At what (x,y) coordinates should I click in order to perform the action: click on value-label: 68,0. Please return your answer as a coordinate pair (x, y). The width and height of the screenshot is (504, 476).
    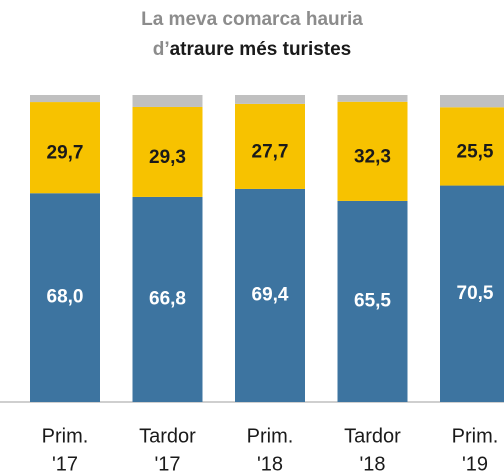
    Looking at the image, I should click on (65, 297).